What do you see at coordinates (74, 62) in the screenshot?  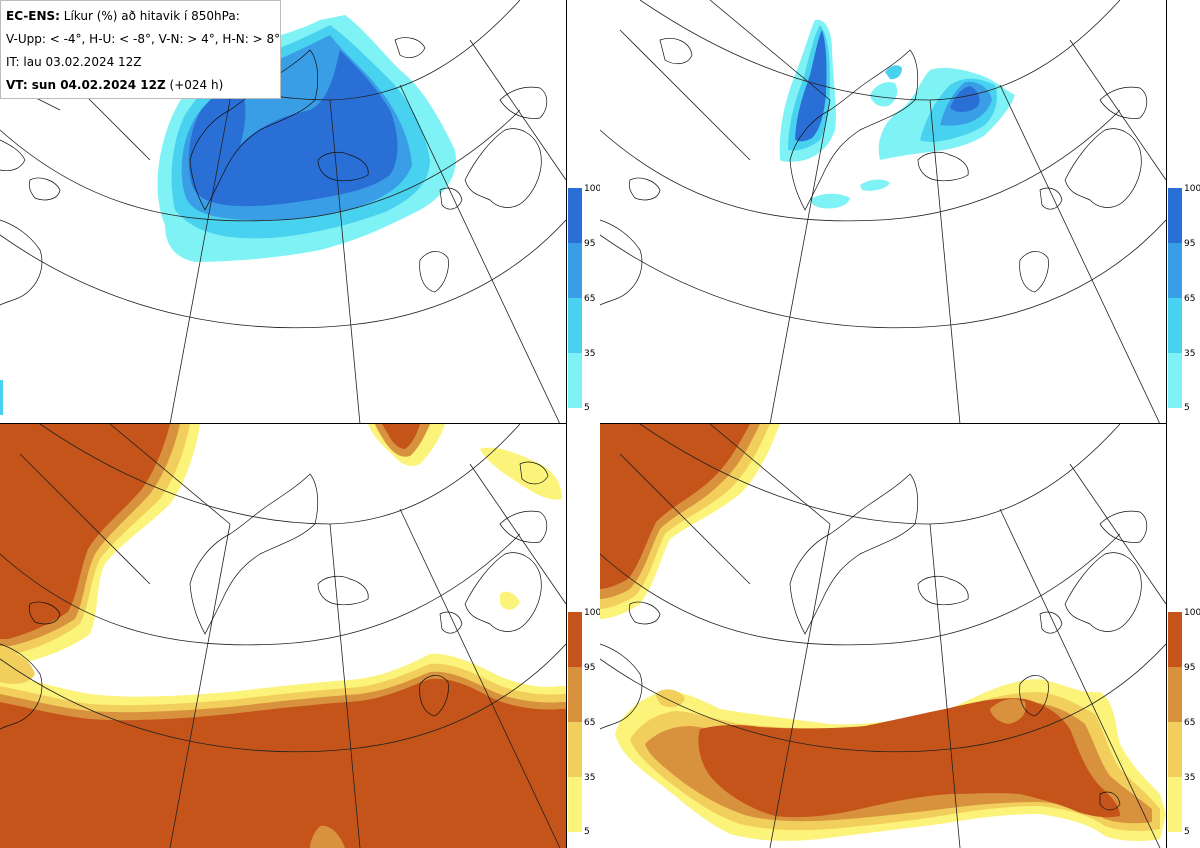 I see `info-line-init-time: IT: lau 03.02.2024 12Z` at bounding box center [74, 62].